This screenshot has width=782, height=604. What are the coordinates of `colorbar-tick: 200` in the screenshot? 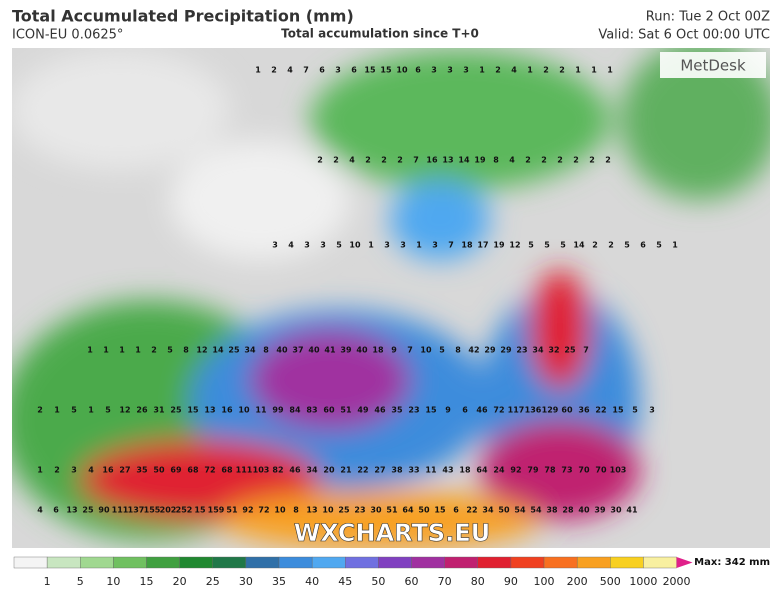 It's located at (577, 581).